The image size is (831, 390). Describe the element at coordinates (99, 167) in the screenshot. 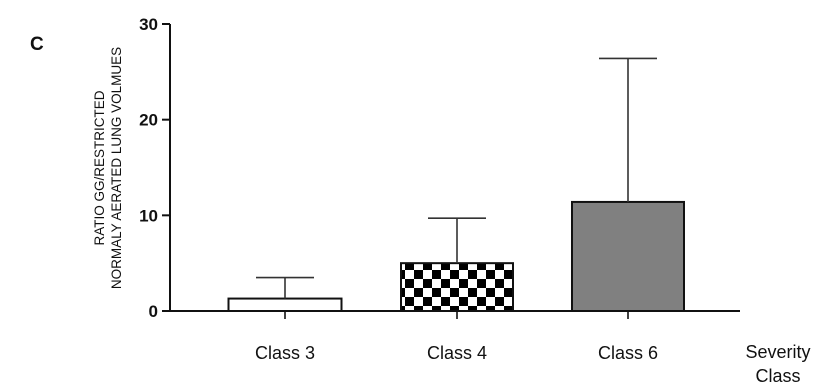

I see `y-axis-title-line1: RATIO GG/RESTRICTED` at that location.